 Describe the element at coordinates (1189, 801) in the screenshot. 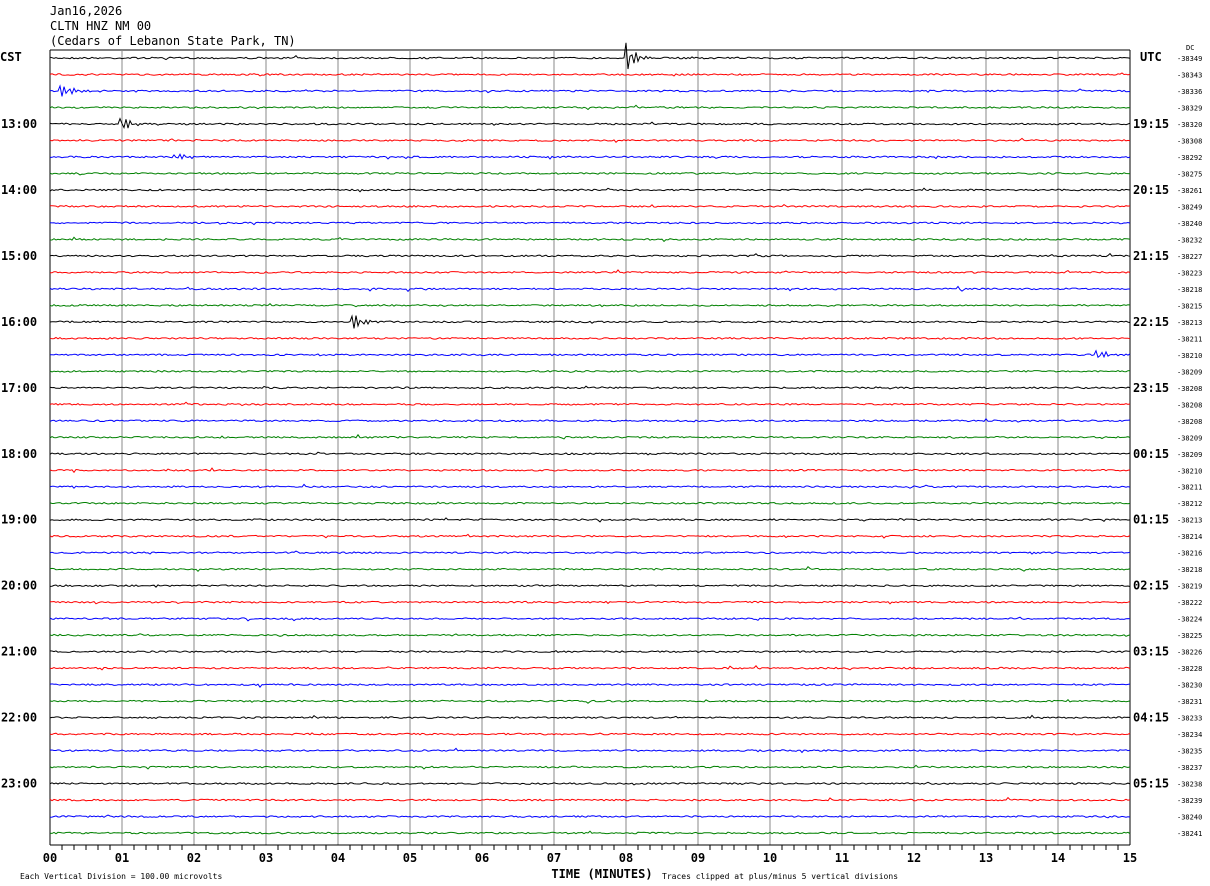

I see `dc-offset-label: -38239` at that location.